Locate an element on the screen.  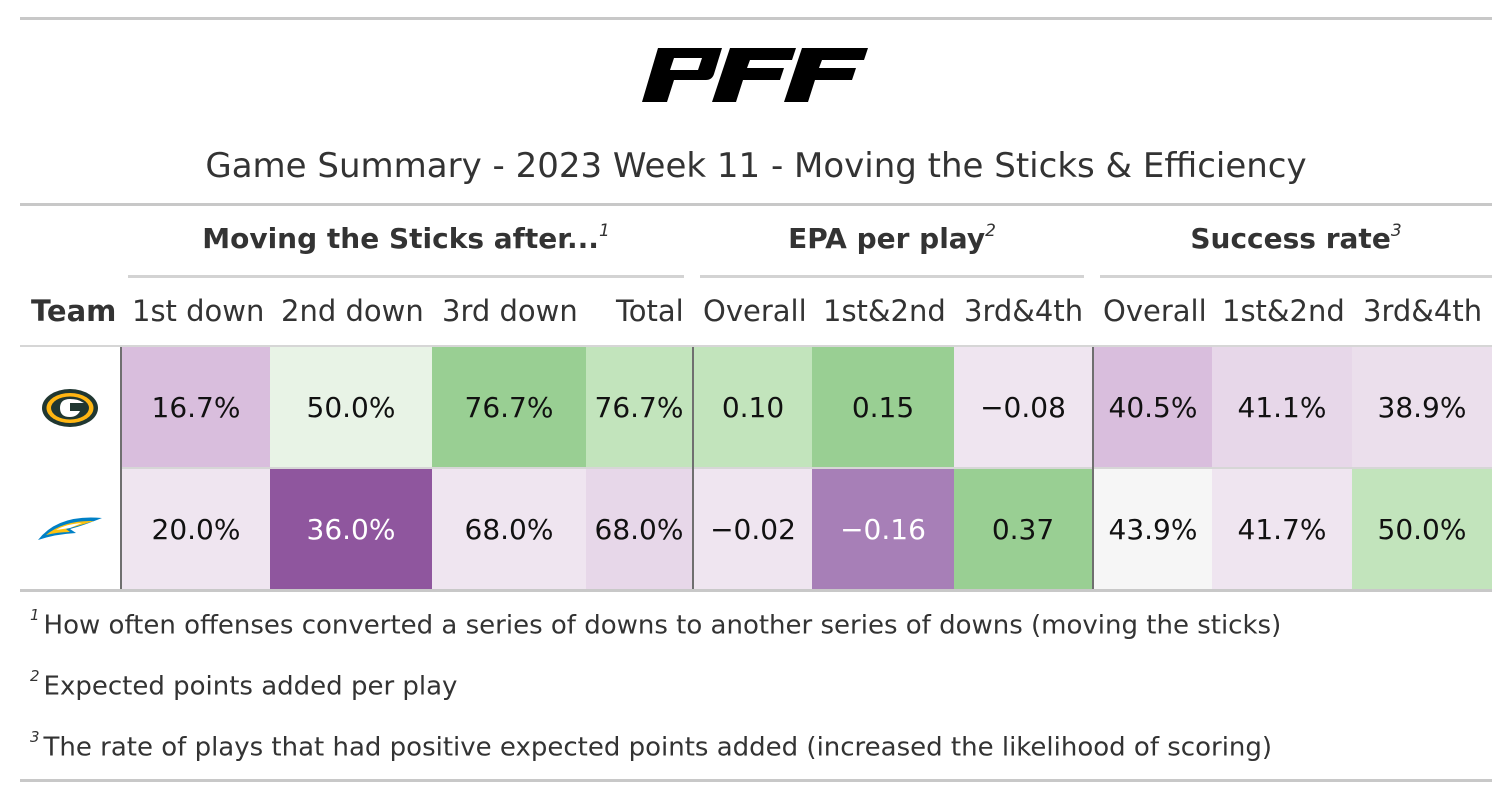
packers-logo-icon is located at coordinates (70, 407).